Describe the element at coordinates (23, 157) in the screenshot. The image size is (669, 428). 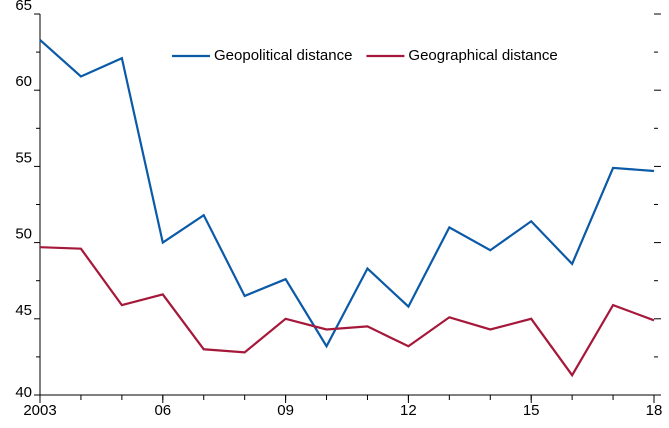
I see `y-tick-label: 55` at that location.